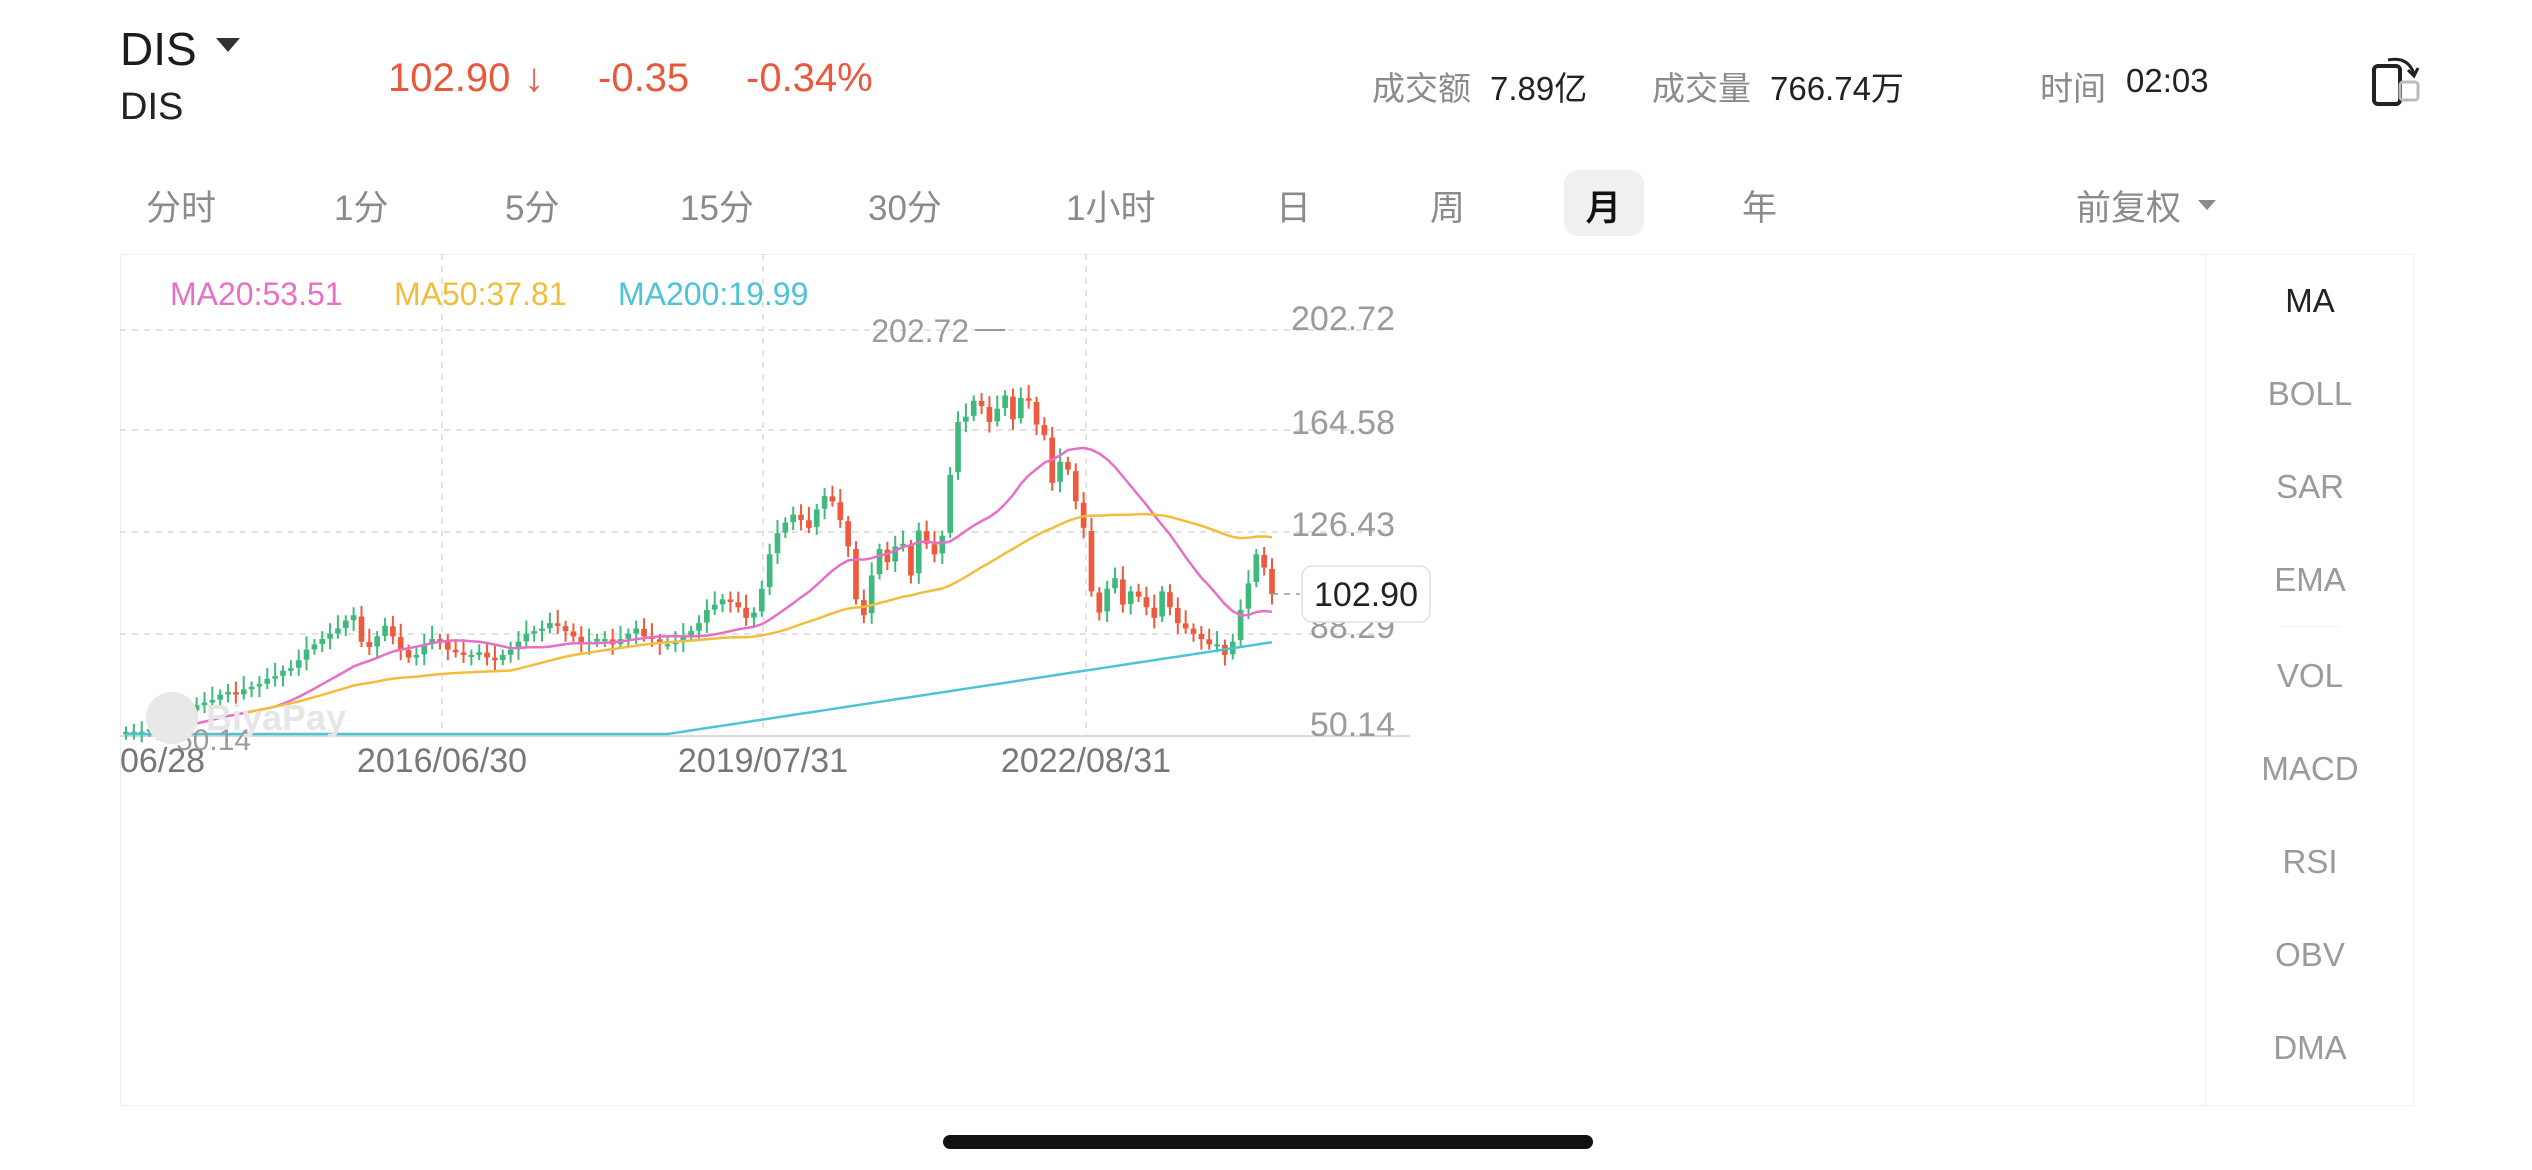 Image resolution: width=2532 pixels, height=1170 pixels. Describe the element at coordinates (2310, 861) in the screenshot. I see `indicator-rsi: RSI` at that location.